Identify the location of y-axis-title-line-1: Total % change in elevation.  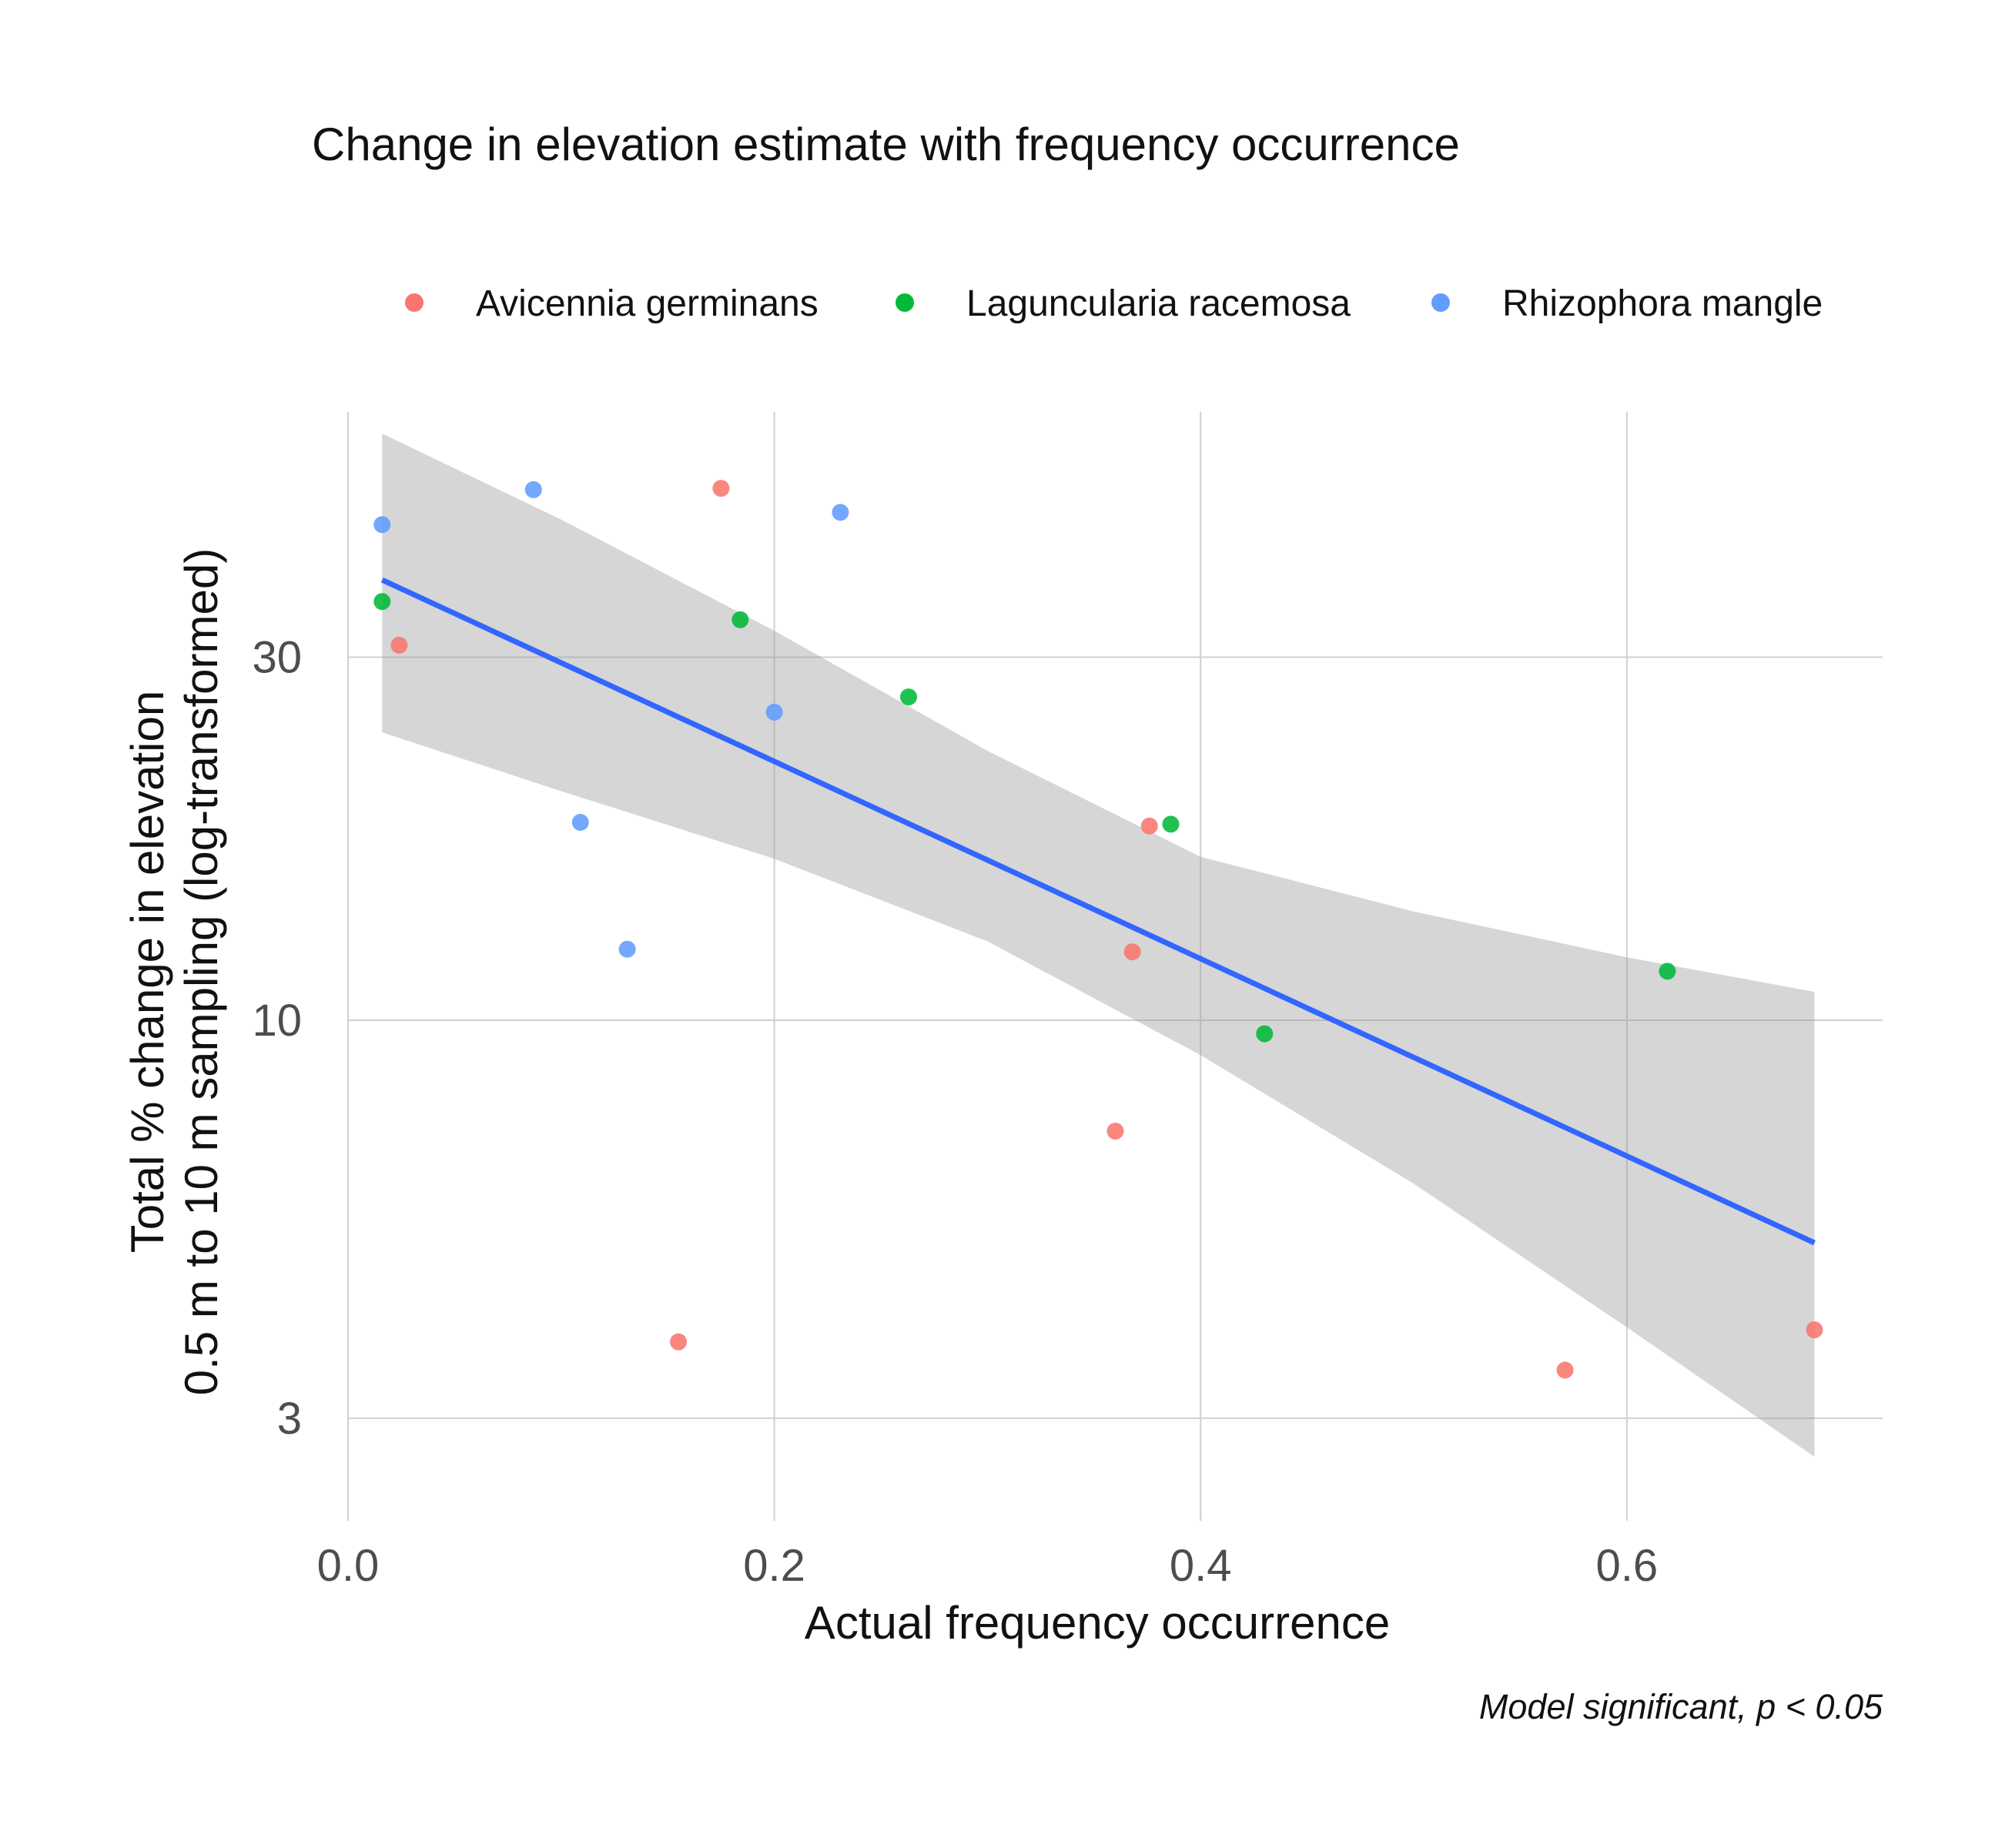
(147, 972).